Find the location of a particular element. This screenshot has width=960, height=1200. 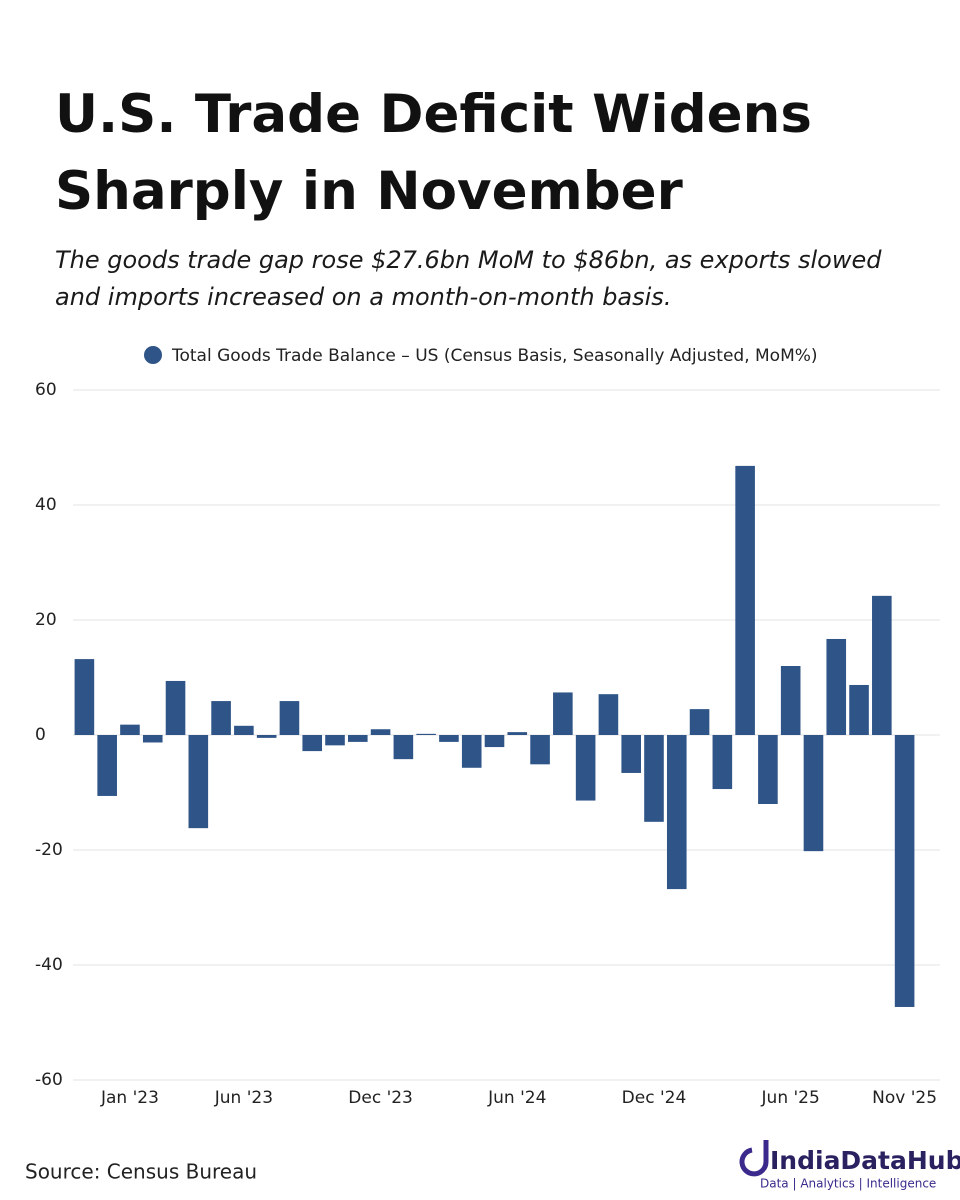

x-tick-label: Nov '25 is located at coordinates (904, 1098).